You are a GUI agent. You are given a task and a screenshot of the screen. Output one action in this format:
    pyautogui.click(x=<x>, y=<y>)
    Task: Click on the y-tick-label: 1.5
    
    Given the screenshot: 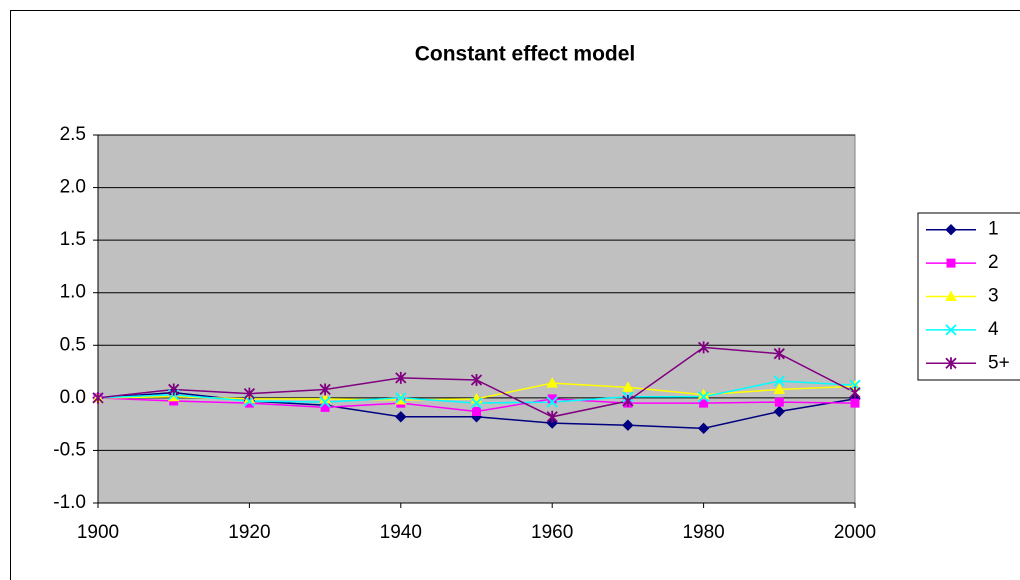 What is the action you would take?
    pyautogui.click(x=73, y=239)
    